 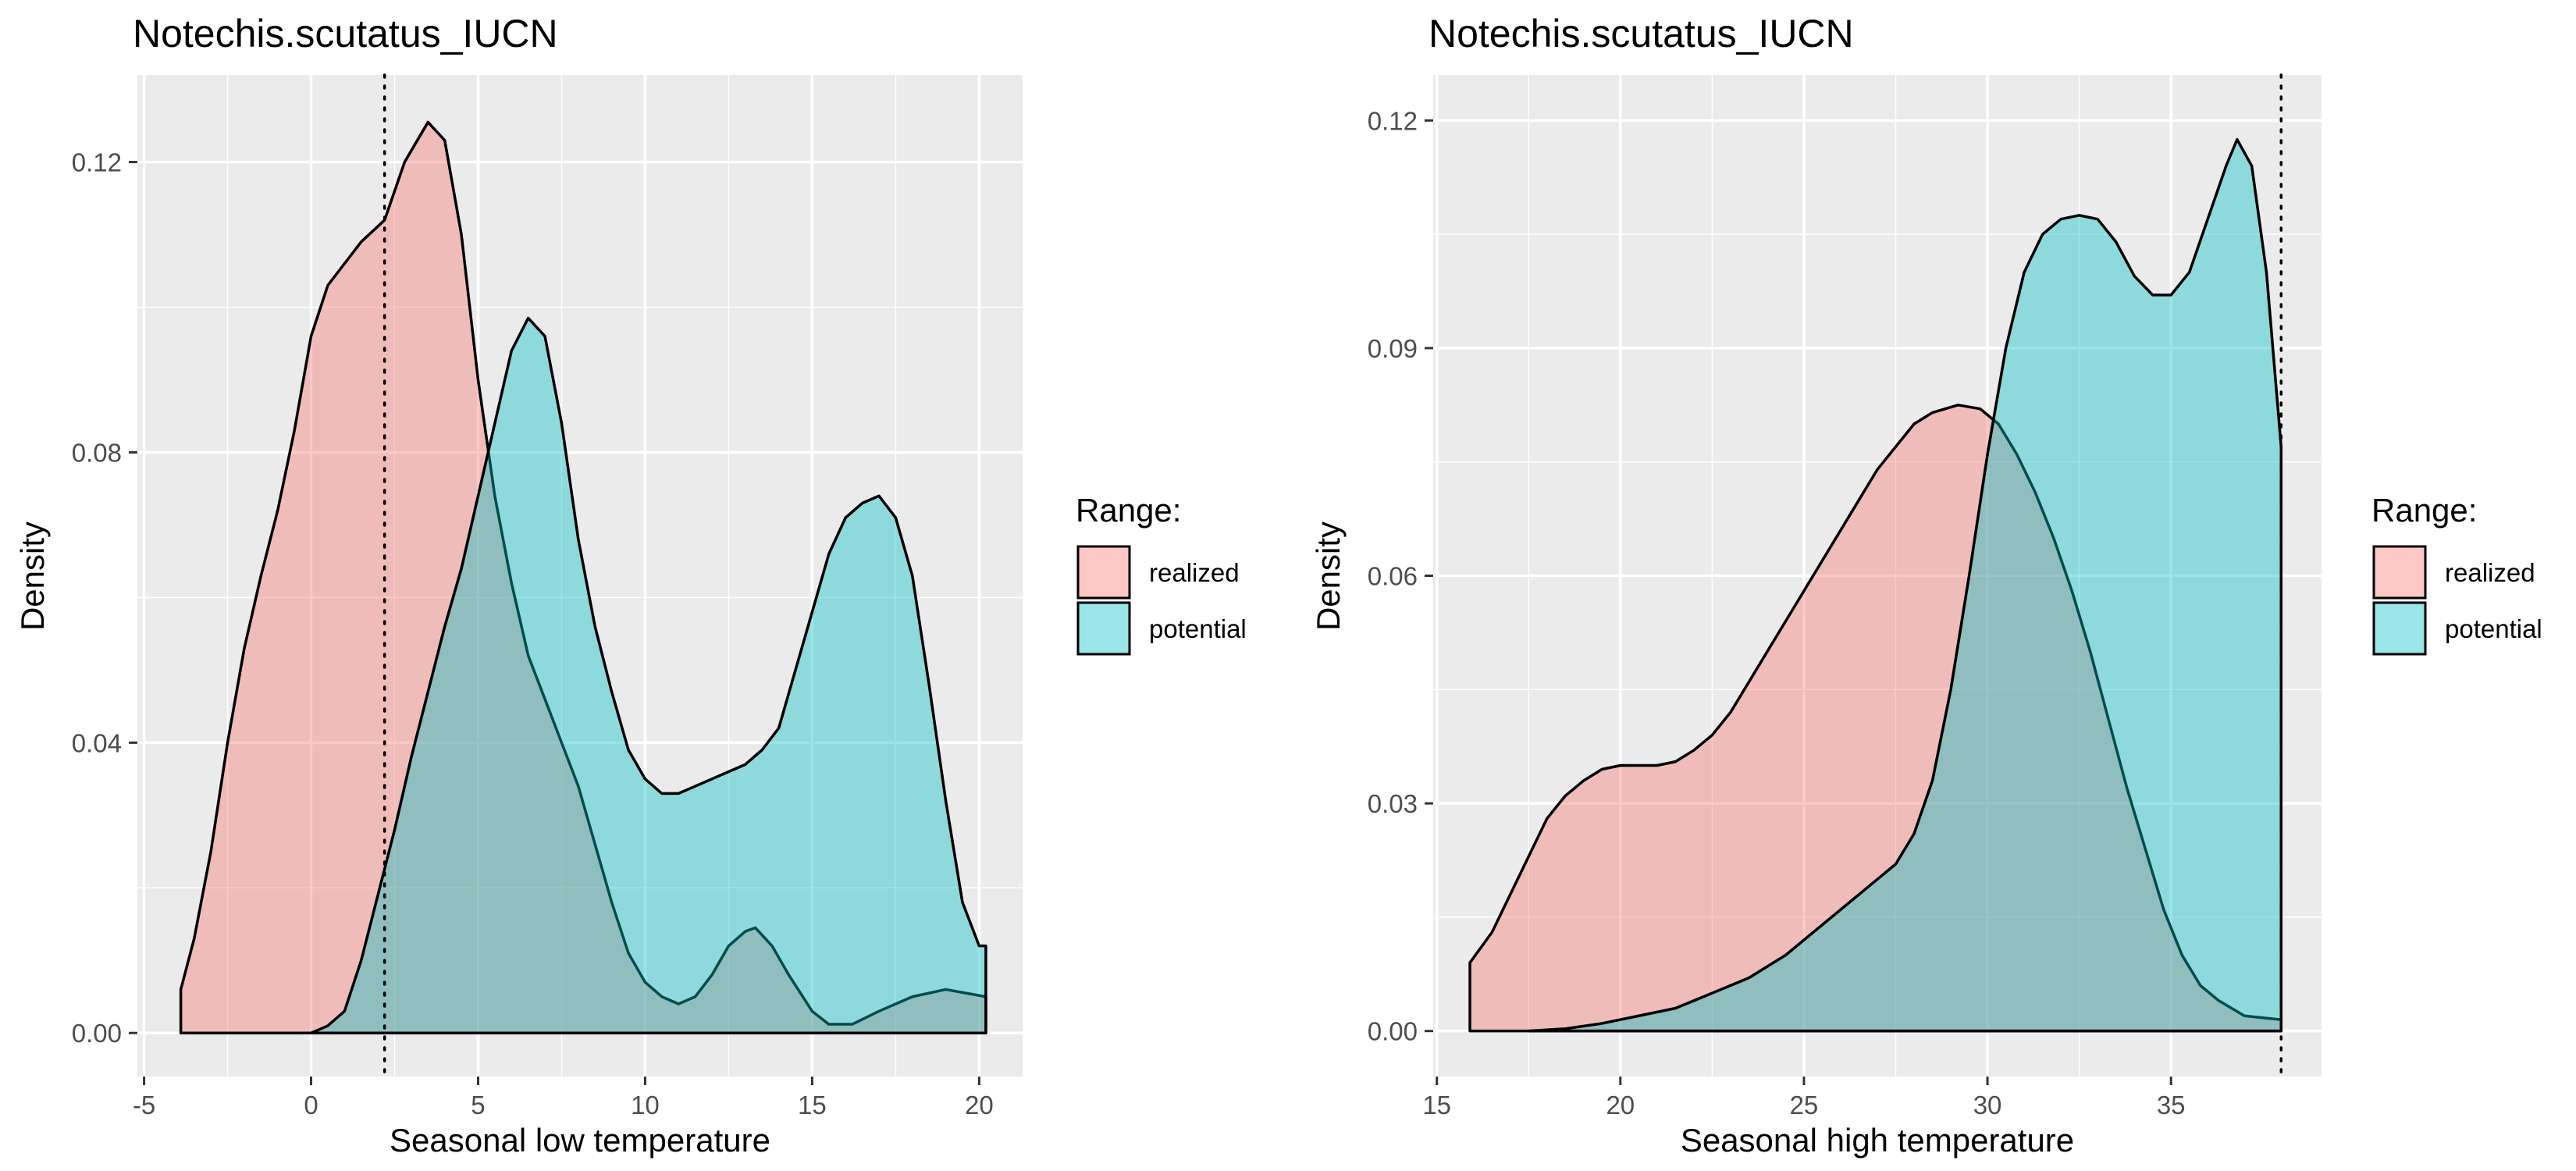 What do you see at coordinates (32, 576) in the screenshot?
I see `left-y-axis-title: Density` at bounding box center [32, 576].